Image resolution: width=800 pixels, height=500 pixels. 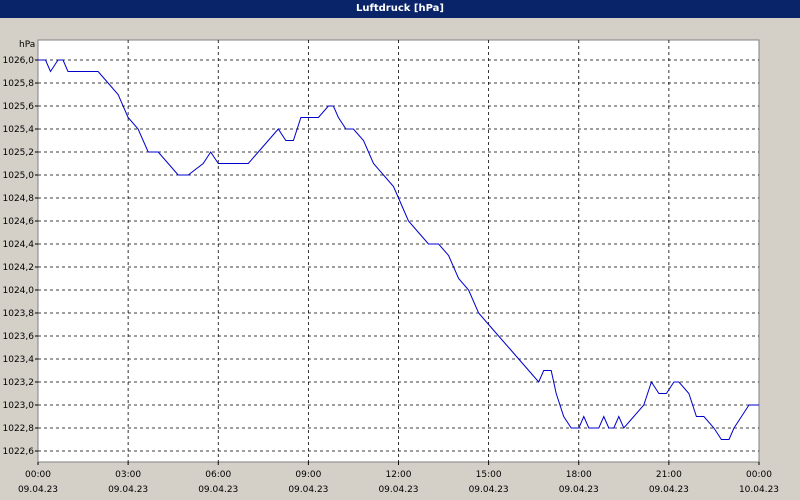 What do you see at coordinates (19, 360) in the screenshot?
I see `y-tick-label: 1023,4` at bounding box center [19, 360].